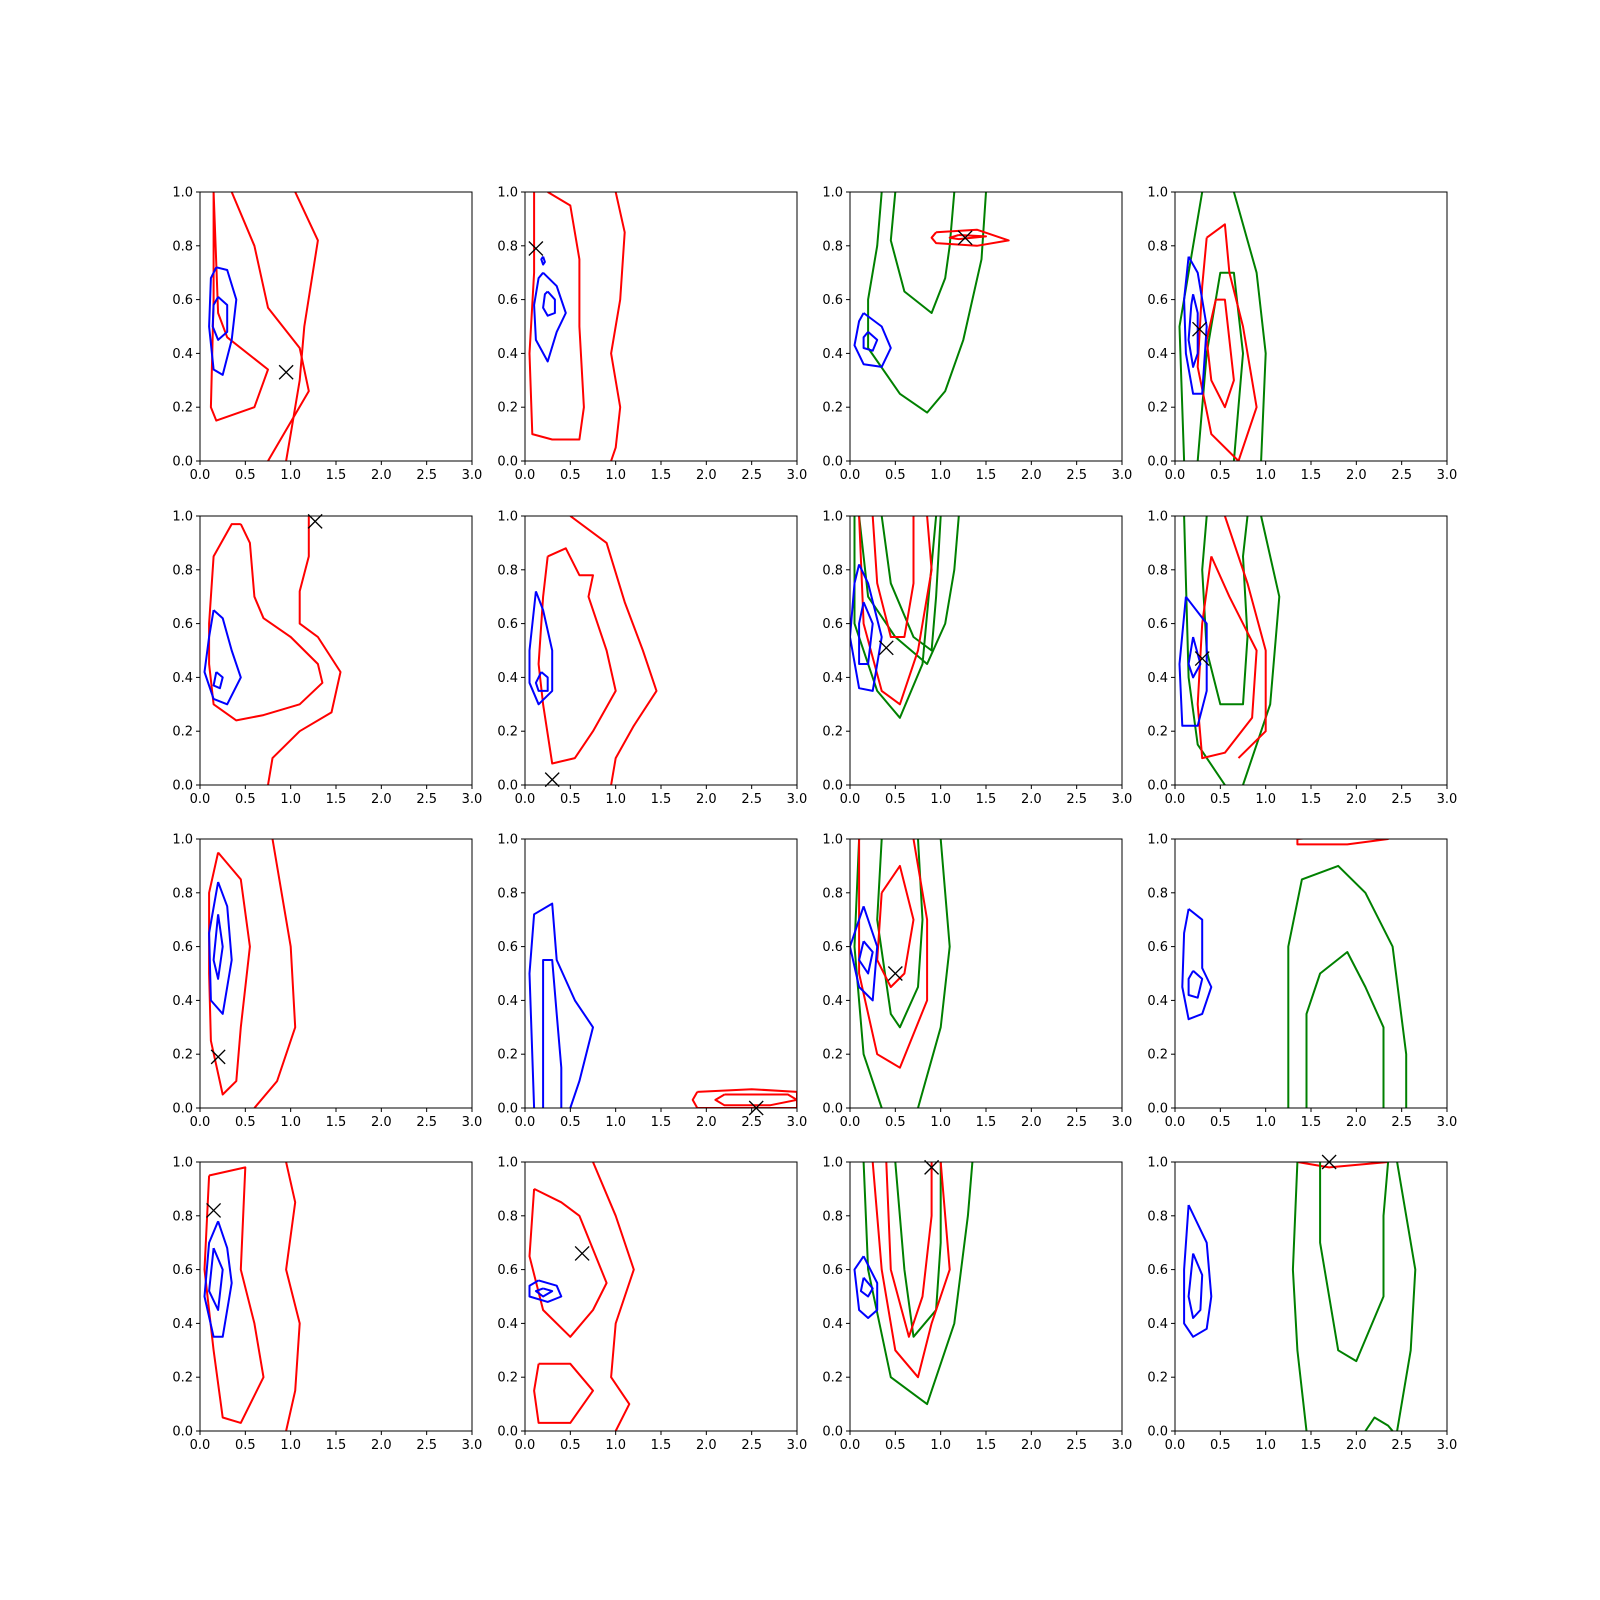 This screenshot has width=1600, height=1600. I want to click on subplot-16: 0.0 0.5 1.0 1.5 2.0 2.5 3.0 0.0 0.2 0.4 0.6 0.8 1.0, so click(1302, 1303).